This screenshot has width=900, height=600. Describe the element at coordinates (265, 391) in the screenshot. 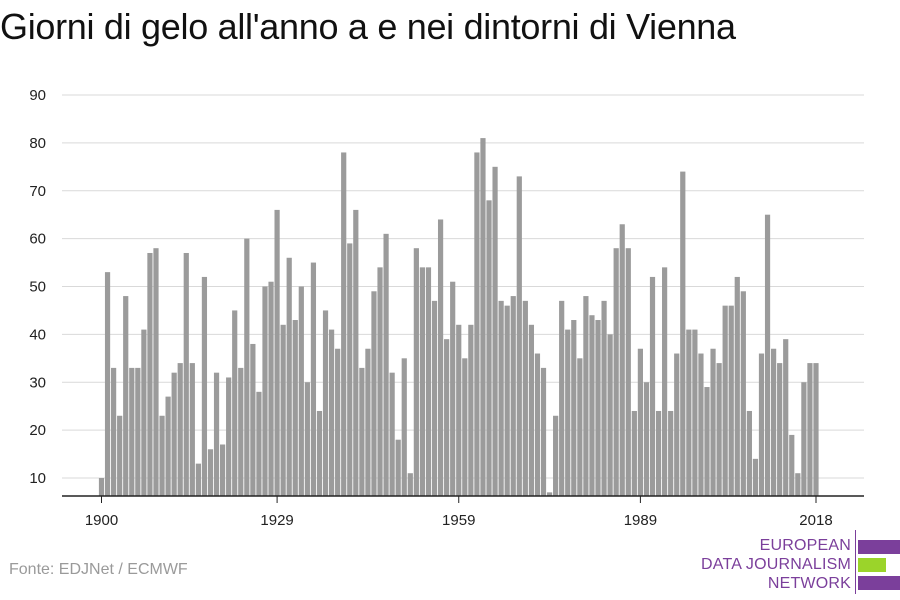

I see `bar-1927` at that location.